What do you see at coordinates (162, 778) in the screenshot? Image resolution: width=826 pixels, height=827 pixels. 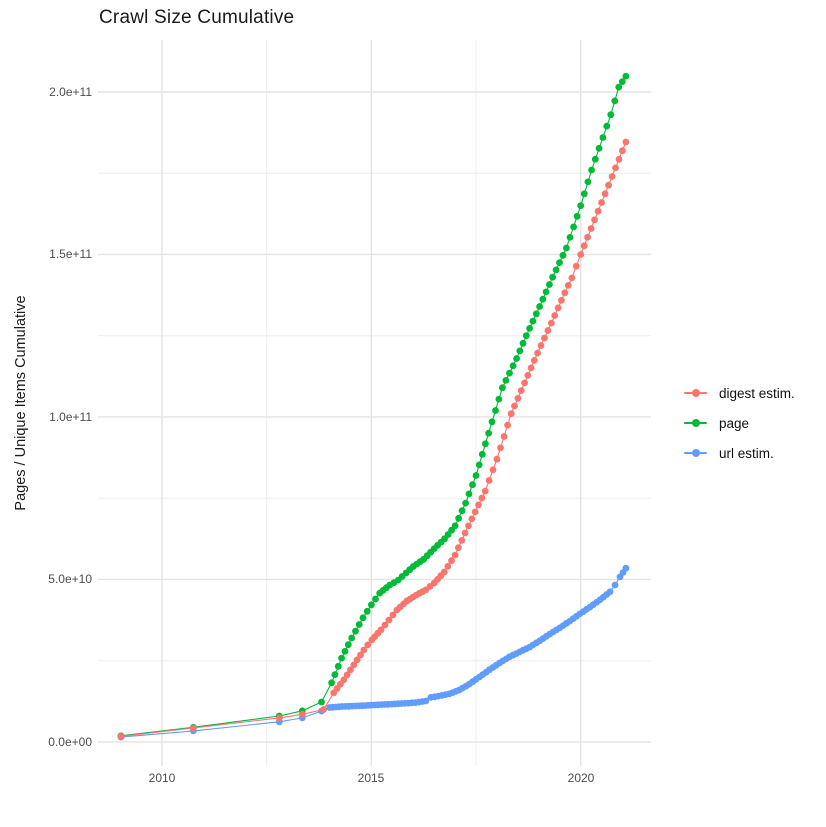 I see `x-tick-label: 2010` at bounding box center [162, 778].